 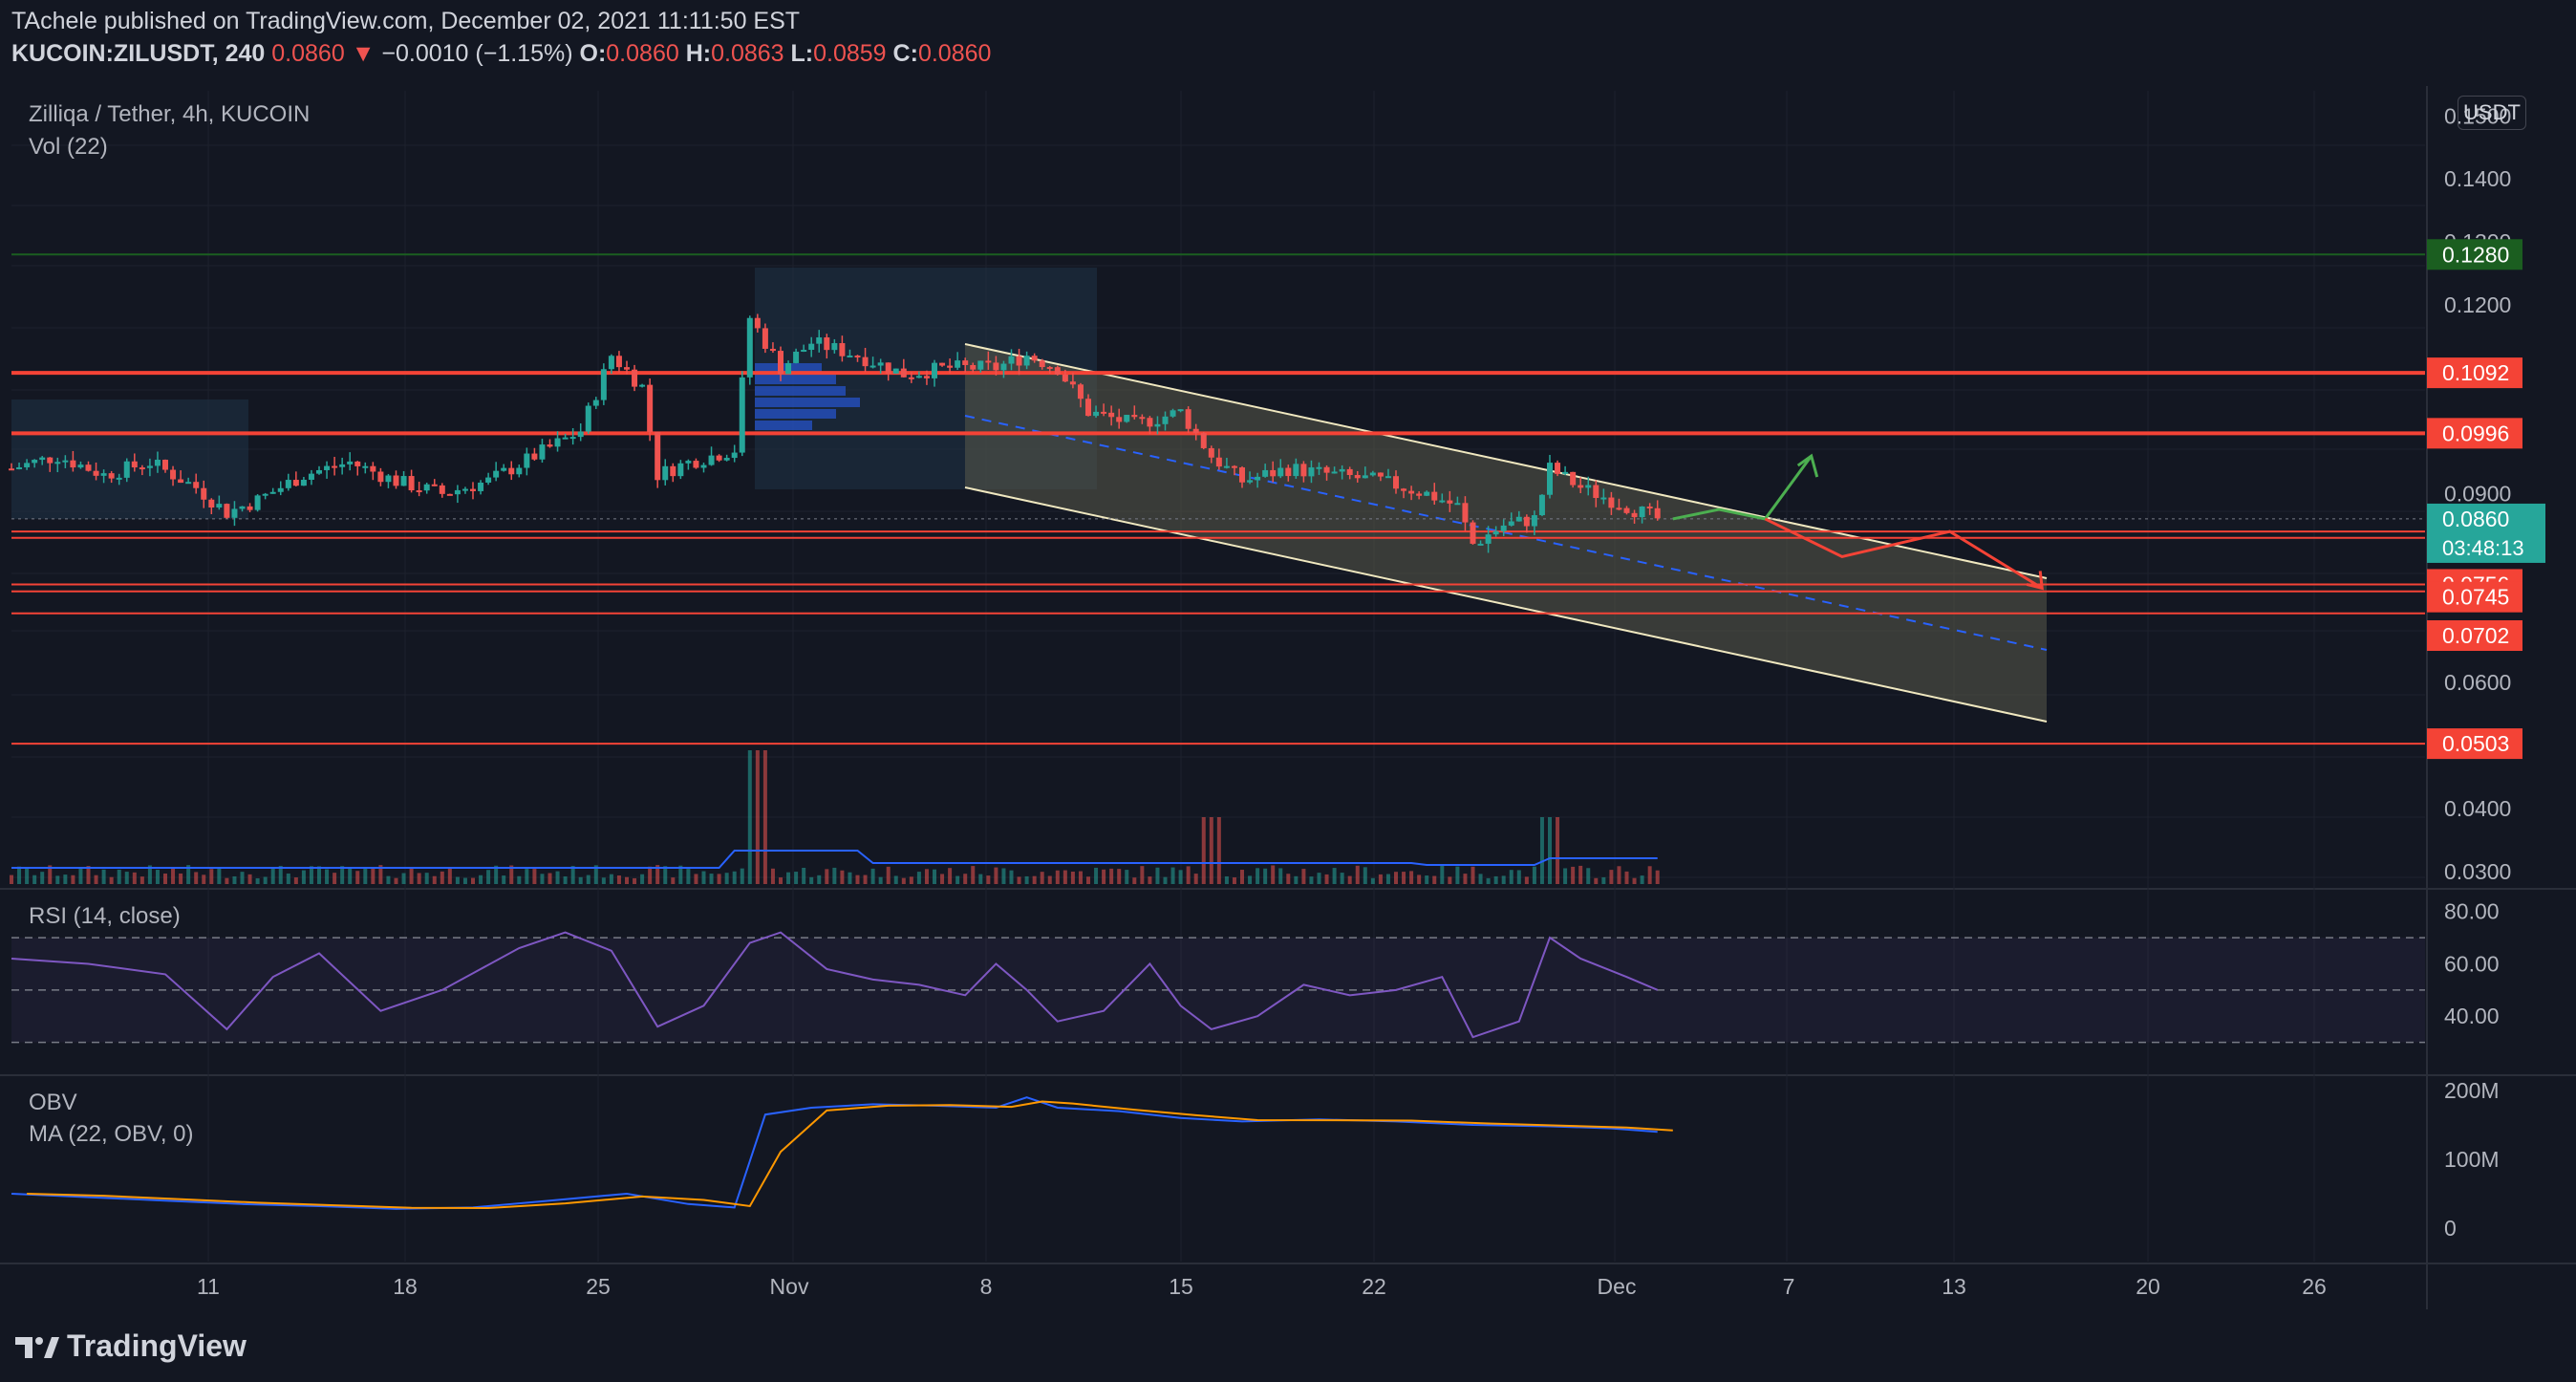 What do you see at coordinates (642, 54) in the screenshot?
I see `open-value: 0.0860` at bounding box center [642, 54].